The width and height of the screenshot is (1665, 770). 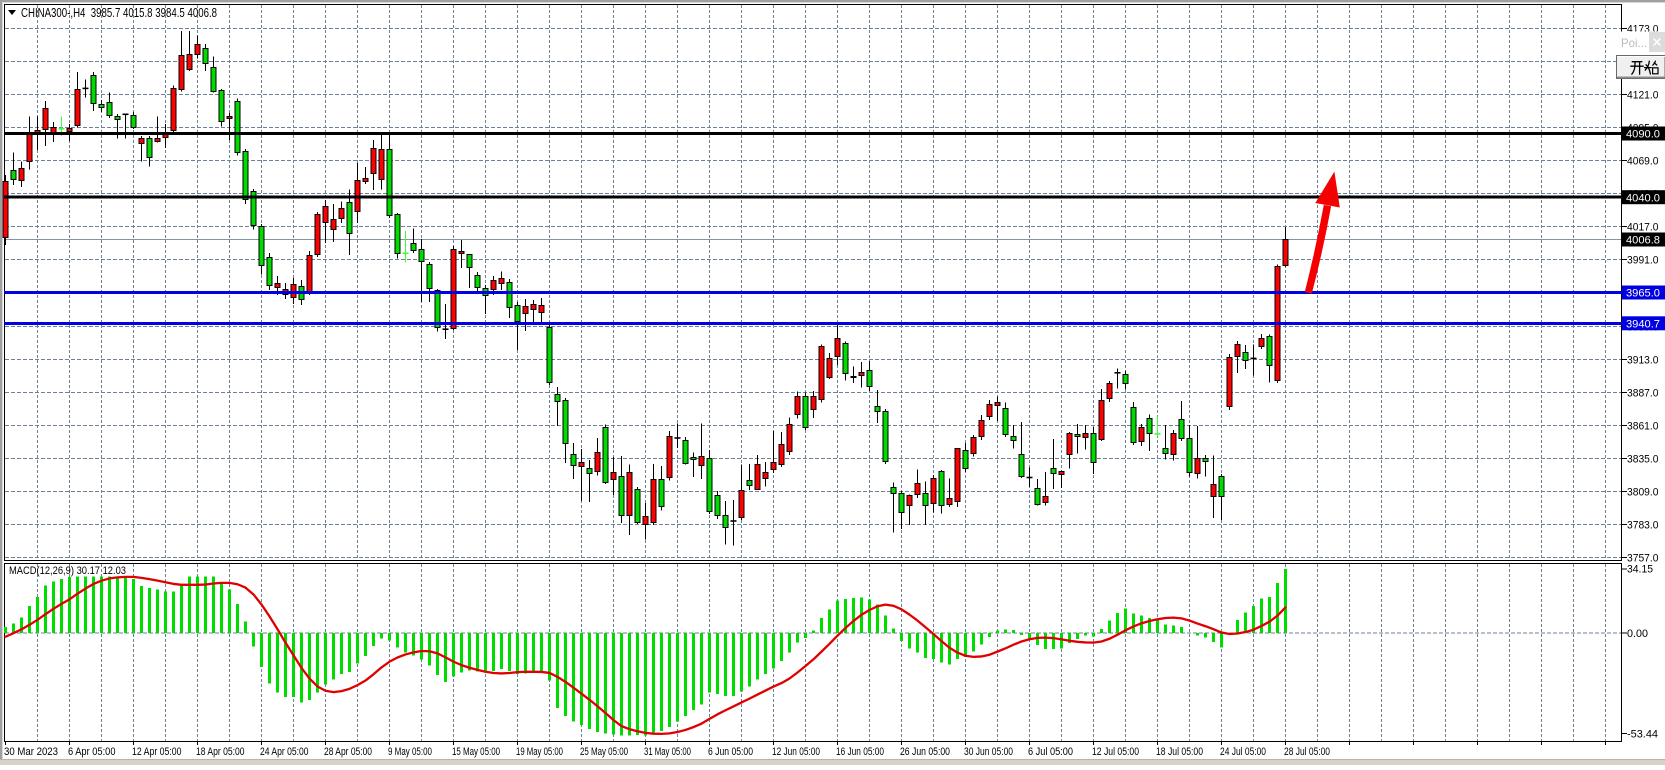 What do you see at coordinates (604, 752) in the screenshot?
I see `svg-text: 25 May 05:00` at bounding box center [604, 752].